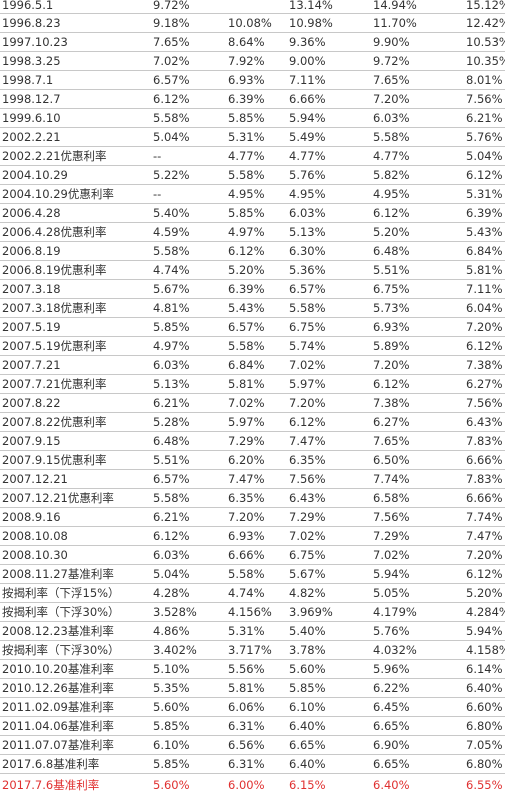  I want to click on date-cell: 2007.8.22优惠利率, so click(54, 422).